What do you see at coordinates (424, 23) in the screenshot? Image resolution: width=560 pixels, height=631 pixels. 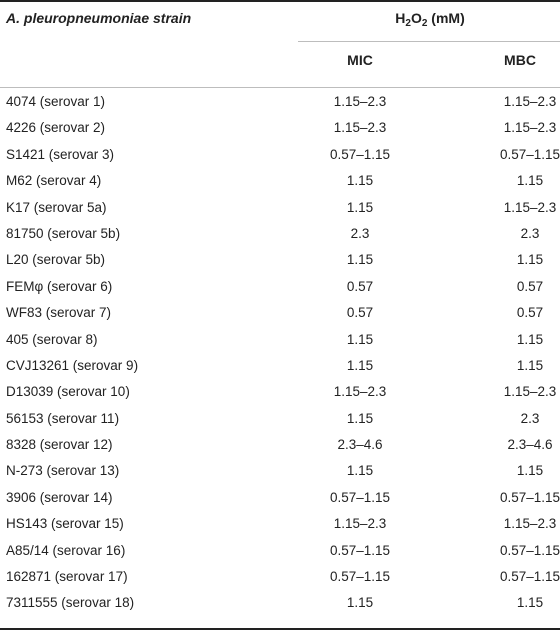 I see `group-header-subscript-2: 2` at bounding box center [424, 23].